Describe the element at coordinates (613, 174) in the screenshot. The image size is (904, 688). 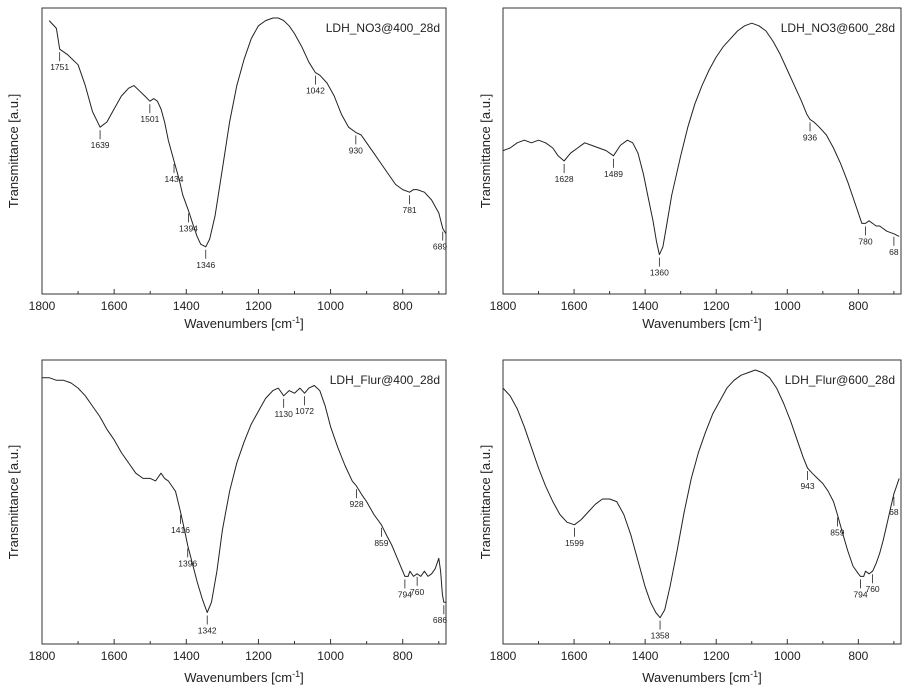
I see `peak-label: 1489` at that location.